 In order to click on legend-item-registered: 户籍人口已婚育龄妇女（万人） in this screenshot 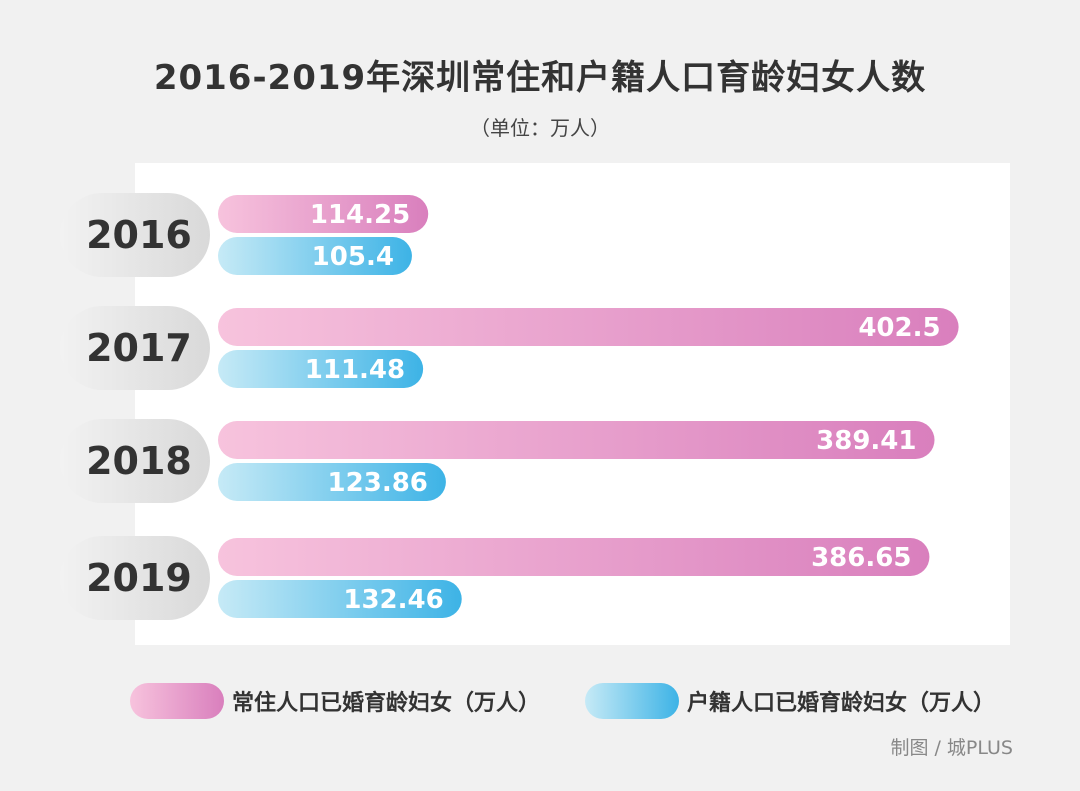, I will do `click(790, 701)`.